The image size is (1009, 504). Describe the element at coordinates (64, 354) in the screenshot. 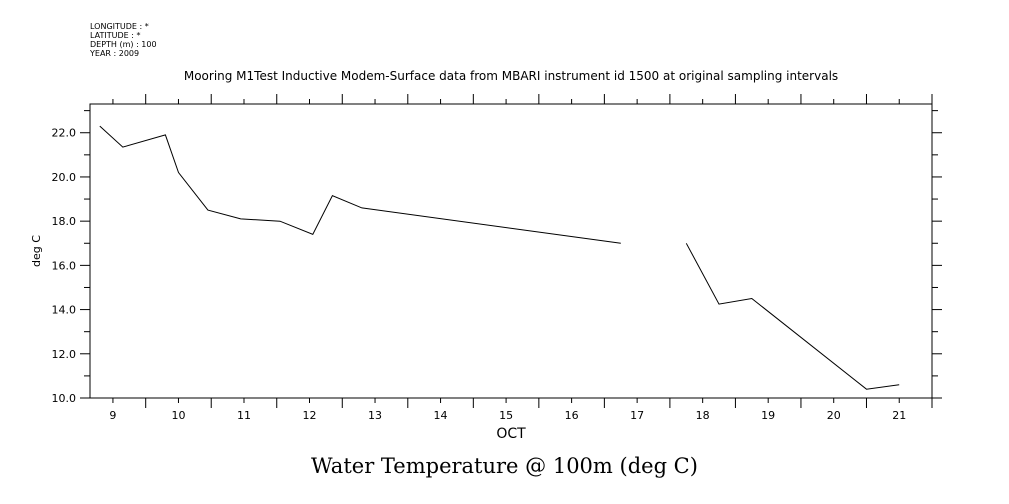

I see `y-tick-label: 12.0` at that location.